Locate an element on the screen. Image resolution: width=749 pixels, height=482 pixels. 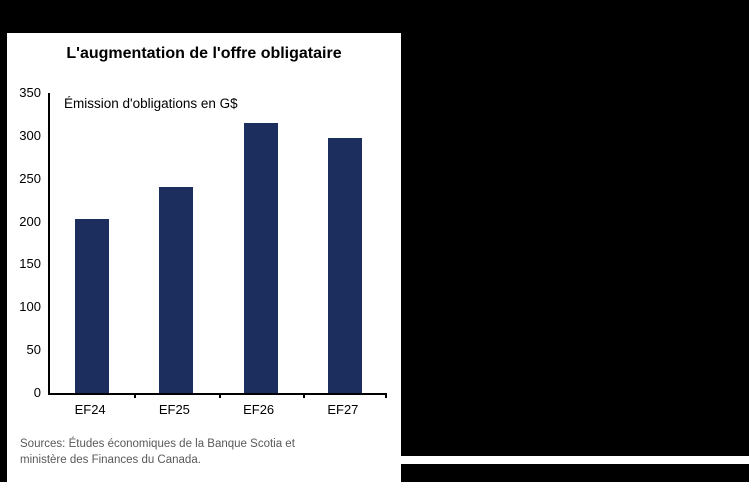
bottom-right-strip is located at coordinates (575, 460).